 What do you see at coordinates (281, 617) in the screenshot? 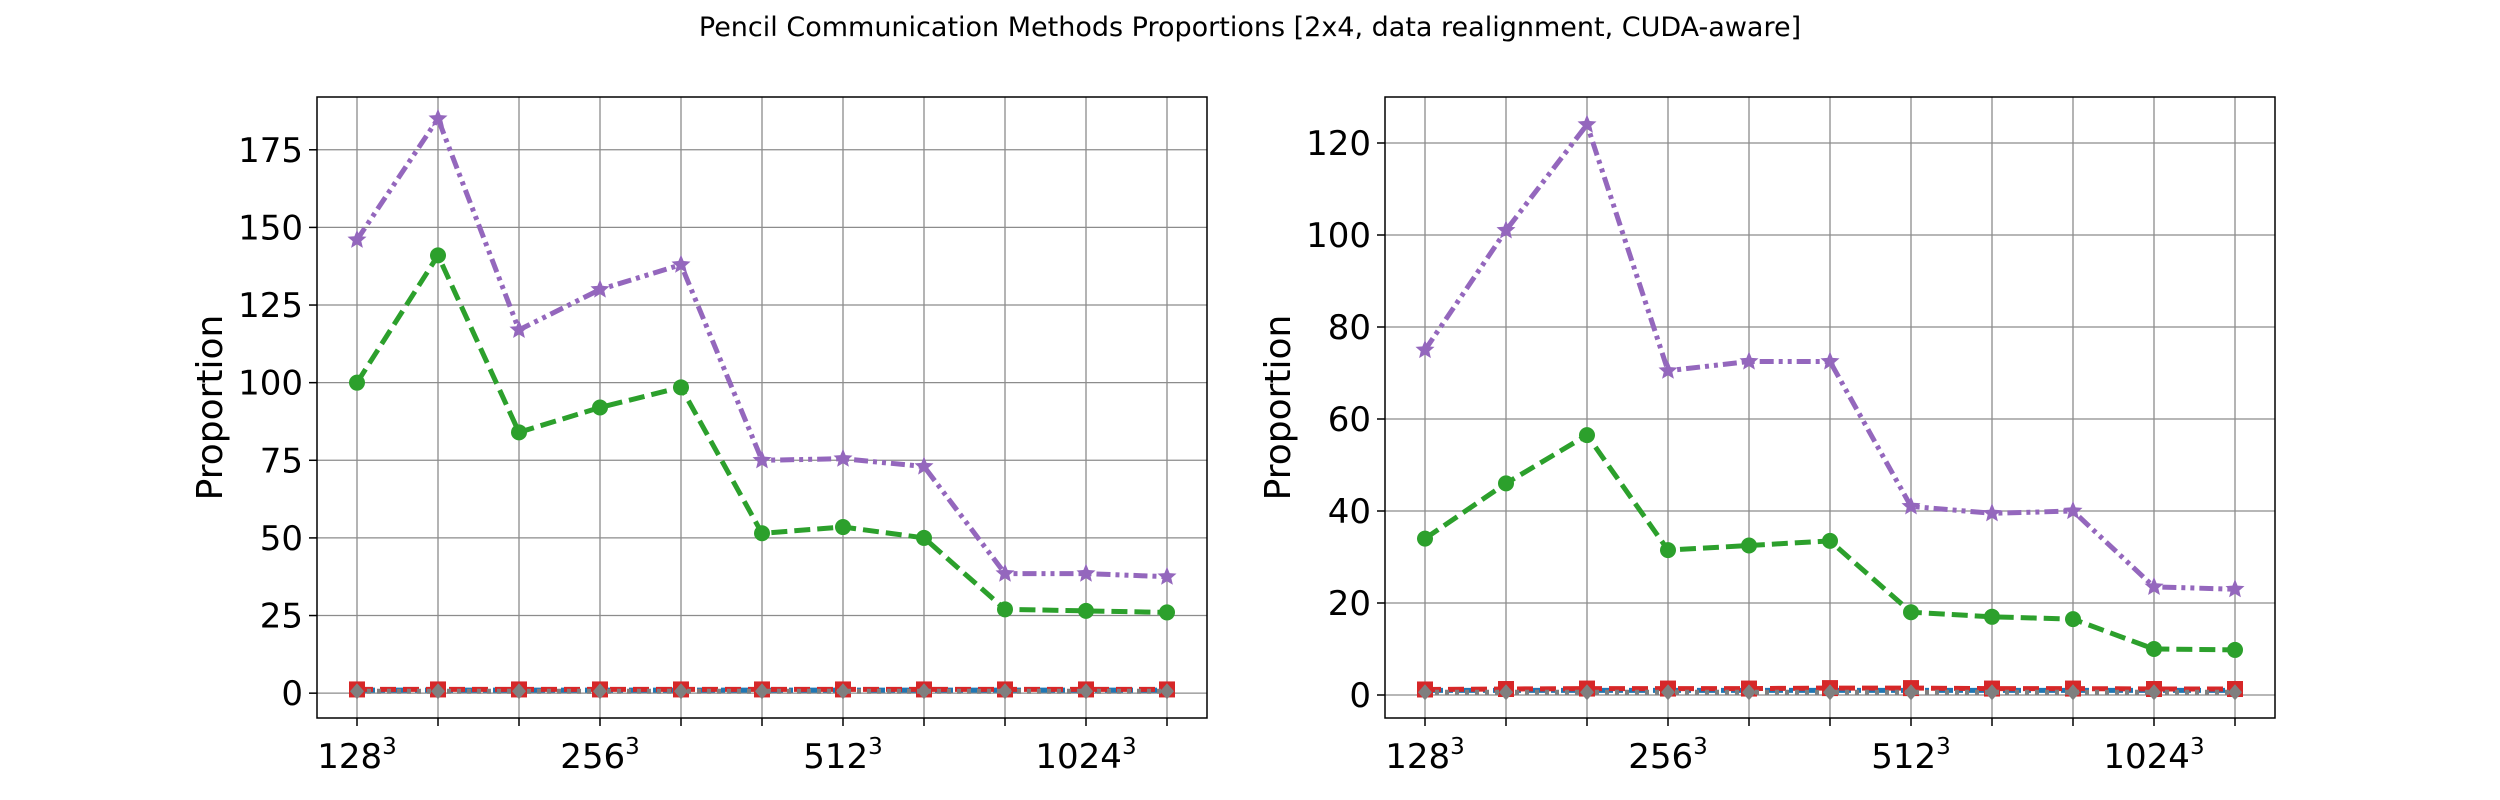
I see `y-tick-label: 25` at bounding box center [281, 617].